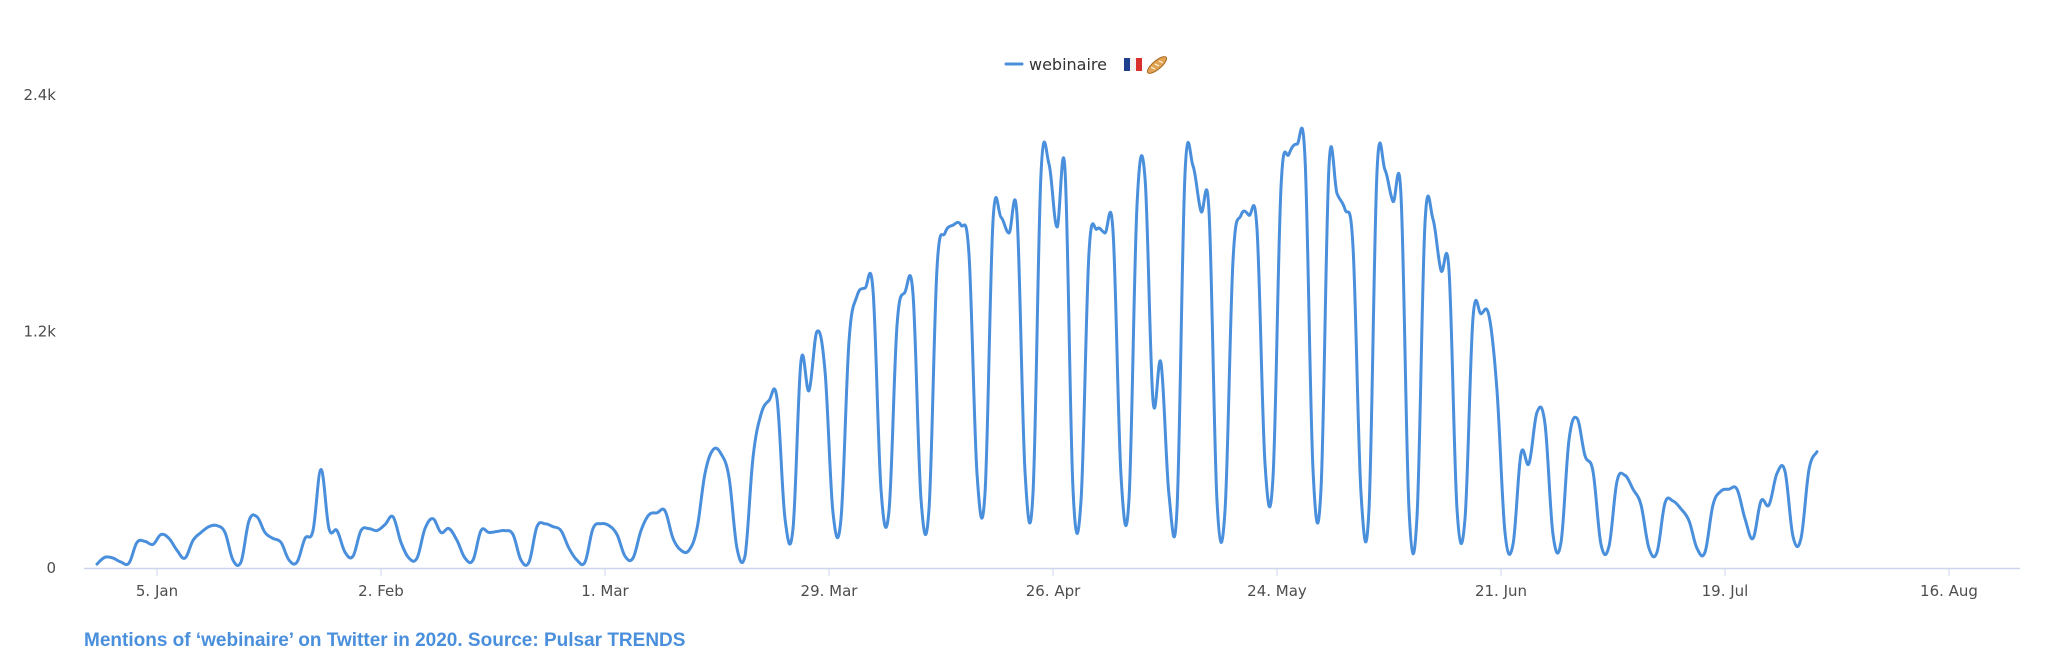 The image size is (2048, 656). I want to click on x-tick-label: 24. May, so click(1277, 591).